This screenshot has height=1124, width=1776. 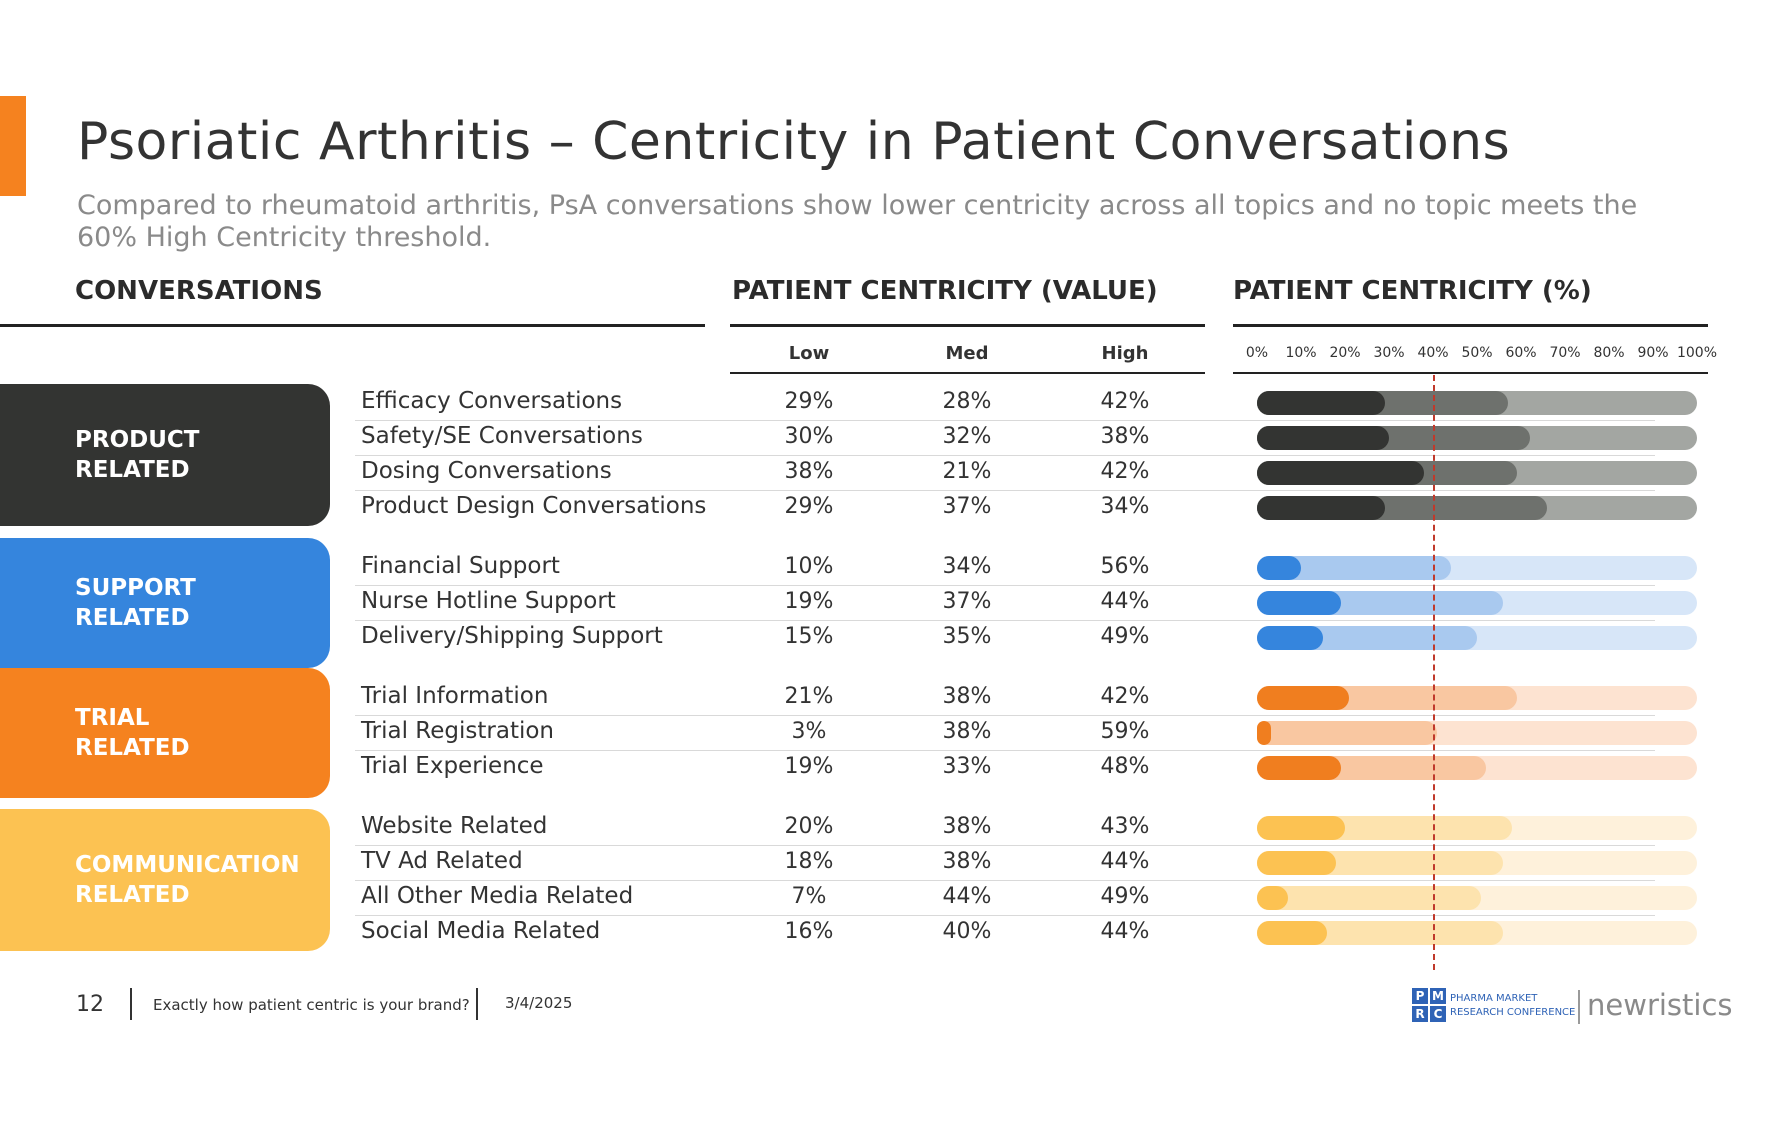 What do you see at coordinates (1420, 1014) in the screenshot?
I see `logo-letter: R` at bounding box center [1420, 1014].